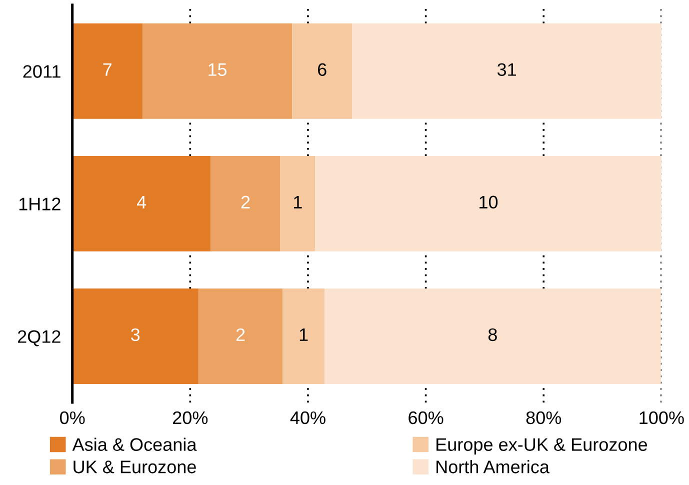 The width and height of the screenshot is (689, 485). I want to click on annotation: 4, so click(141, 202).